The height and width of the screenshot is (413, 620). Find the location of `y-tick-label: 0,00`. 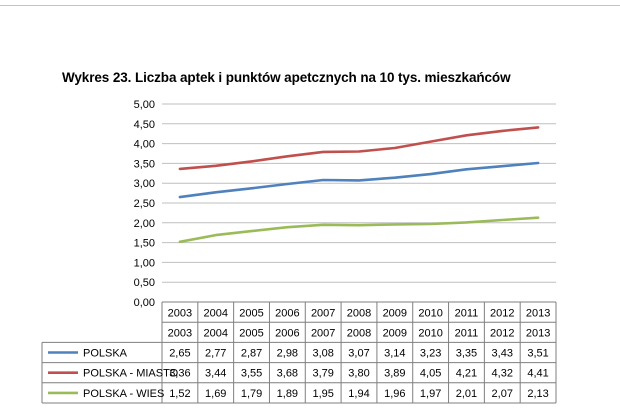

y-tick-label: 0,00 is located at coordinates (144, 303).